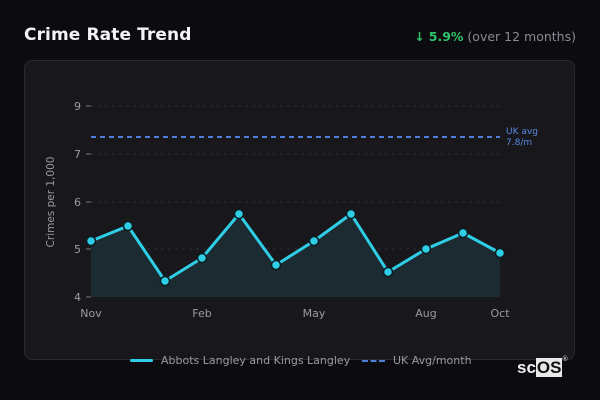 Image resolution: width=600 pixels, height=400 pixels. I want to click on x-tick-aug: Aug, so click(425, 313).